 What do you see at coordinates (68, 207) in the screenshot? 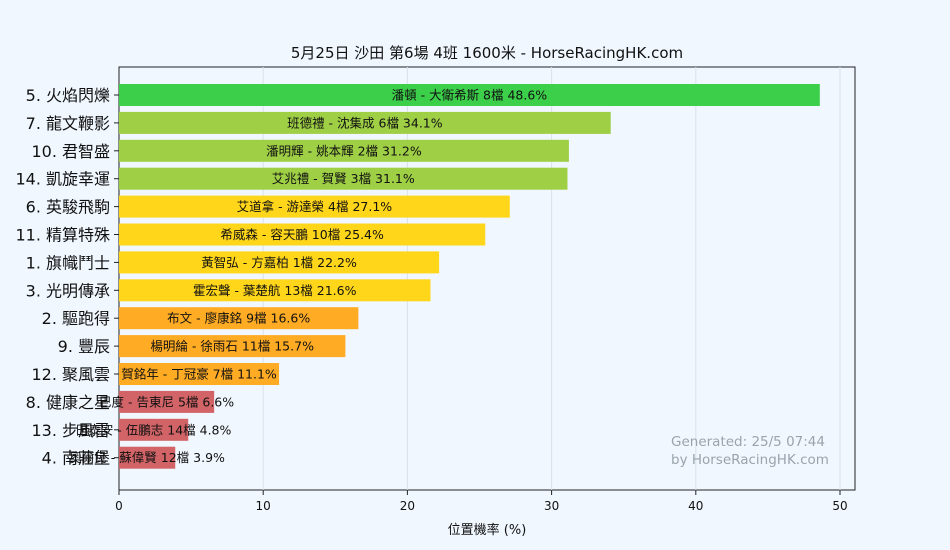
I see `category-label: 6. 英駿飛駒` at bounding box center [68, 207].